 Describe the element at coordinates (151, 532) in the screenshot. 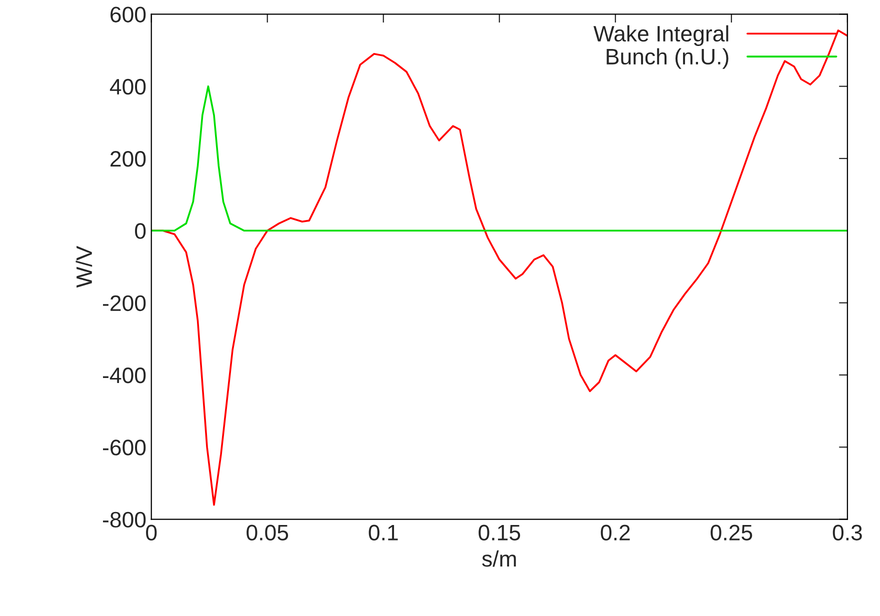

I see `x-tick-label: 0` at that location.